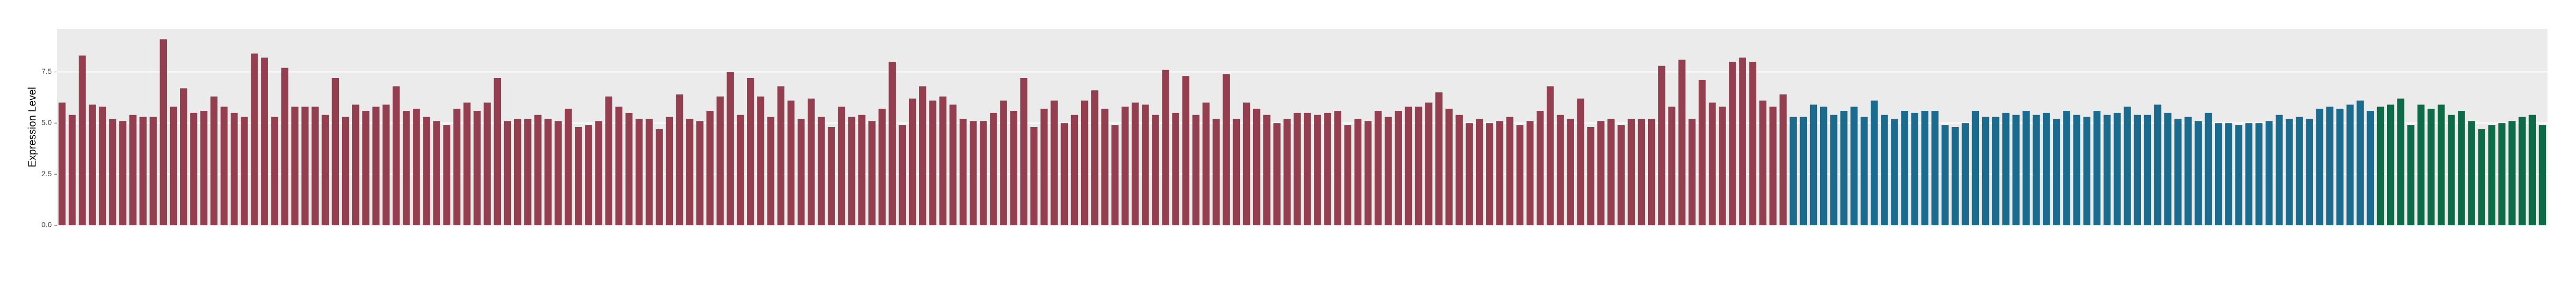  What do you see at coordinates (32, 127) in the screenshot?
I see `y-axis-label: Expression Level` at bounding box center [32, 127].